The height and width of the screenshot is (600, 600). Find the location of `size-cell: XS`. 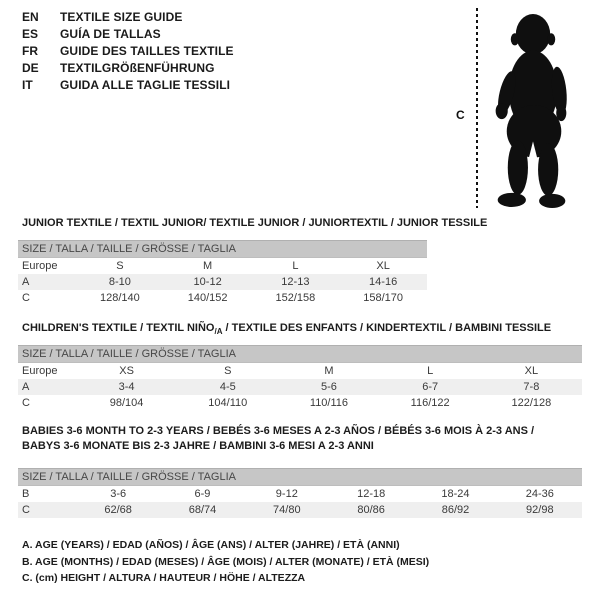

size-cell: XS is located at coordinates (126, 371).